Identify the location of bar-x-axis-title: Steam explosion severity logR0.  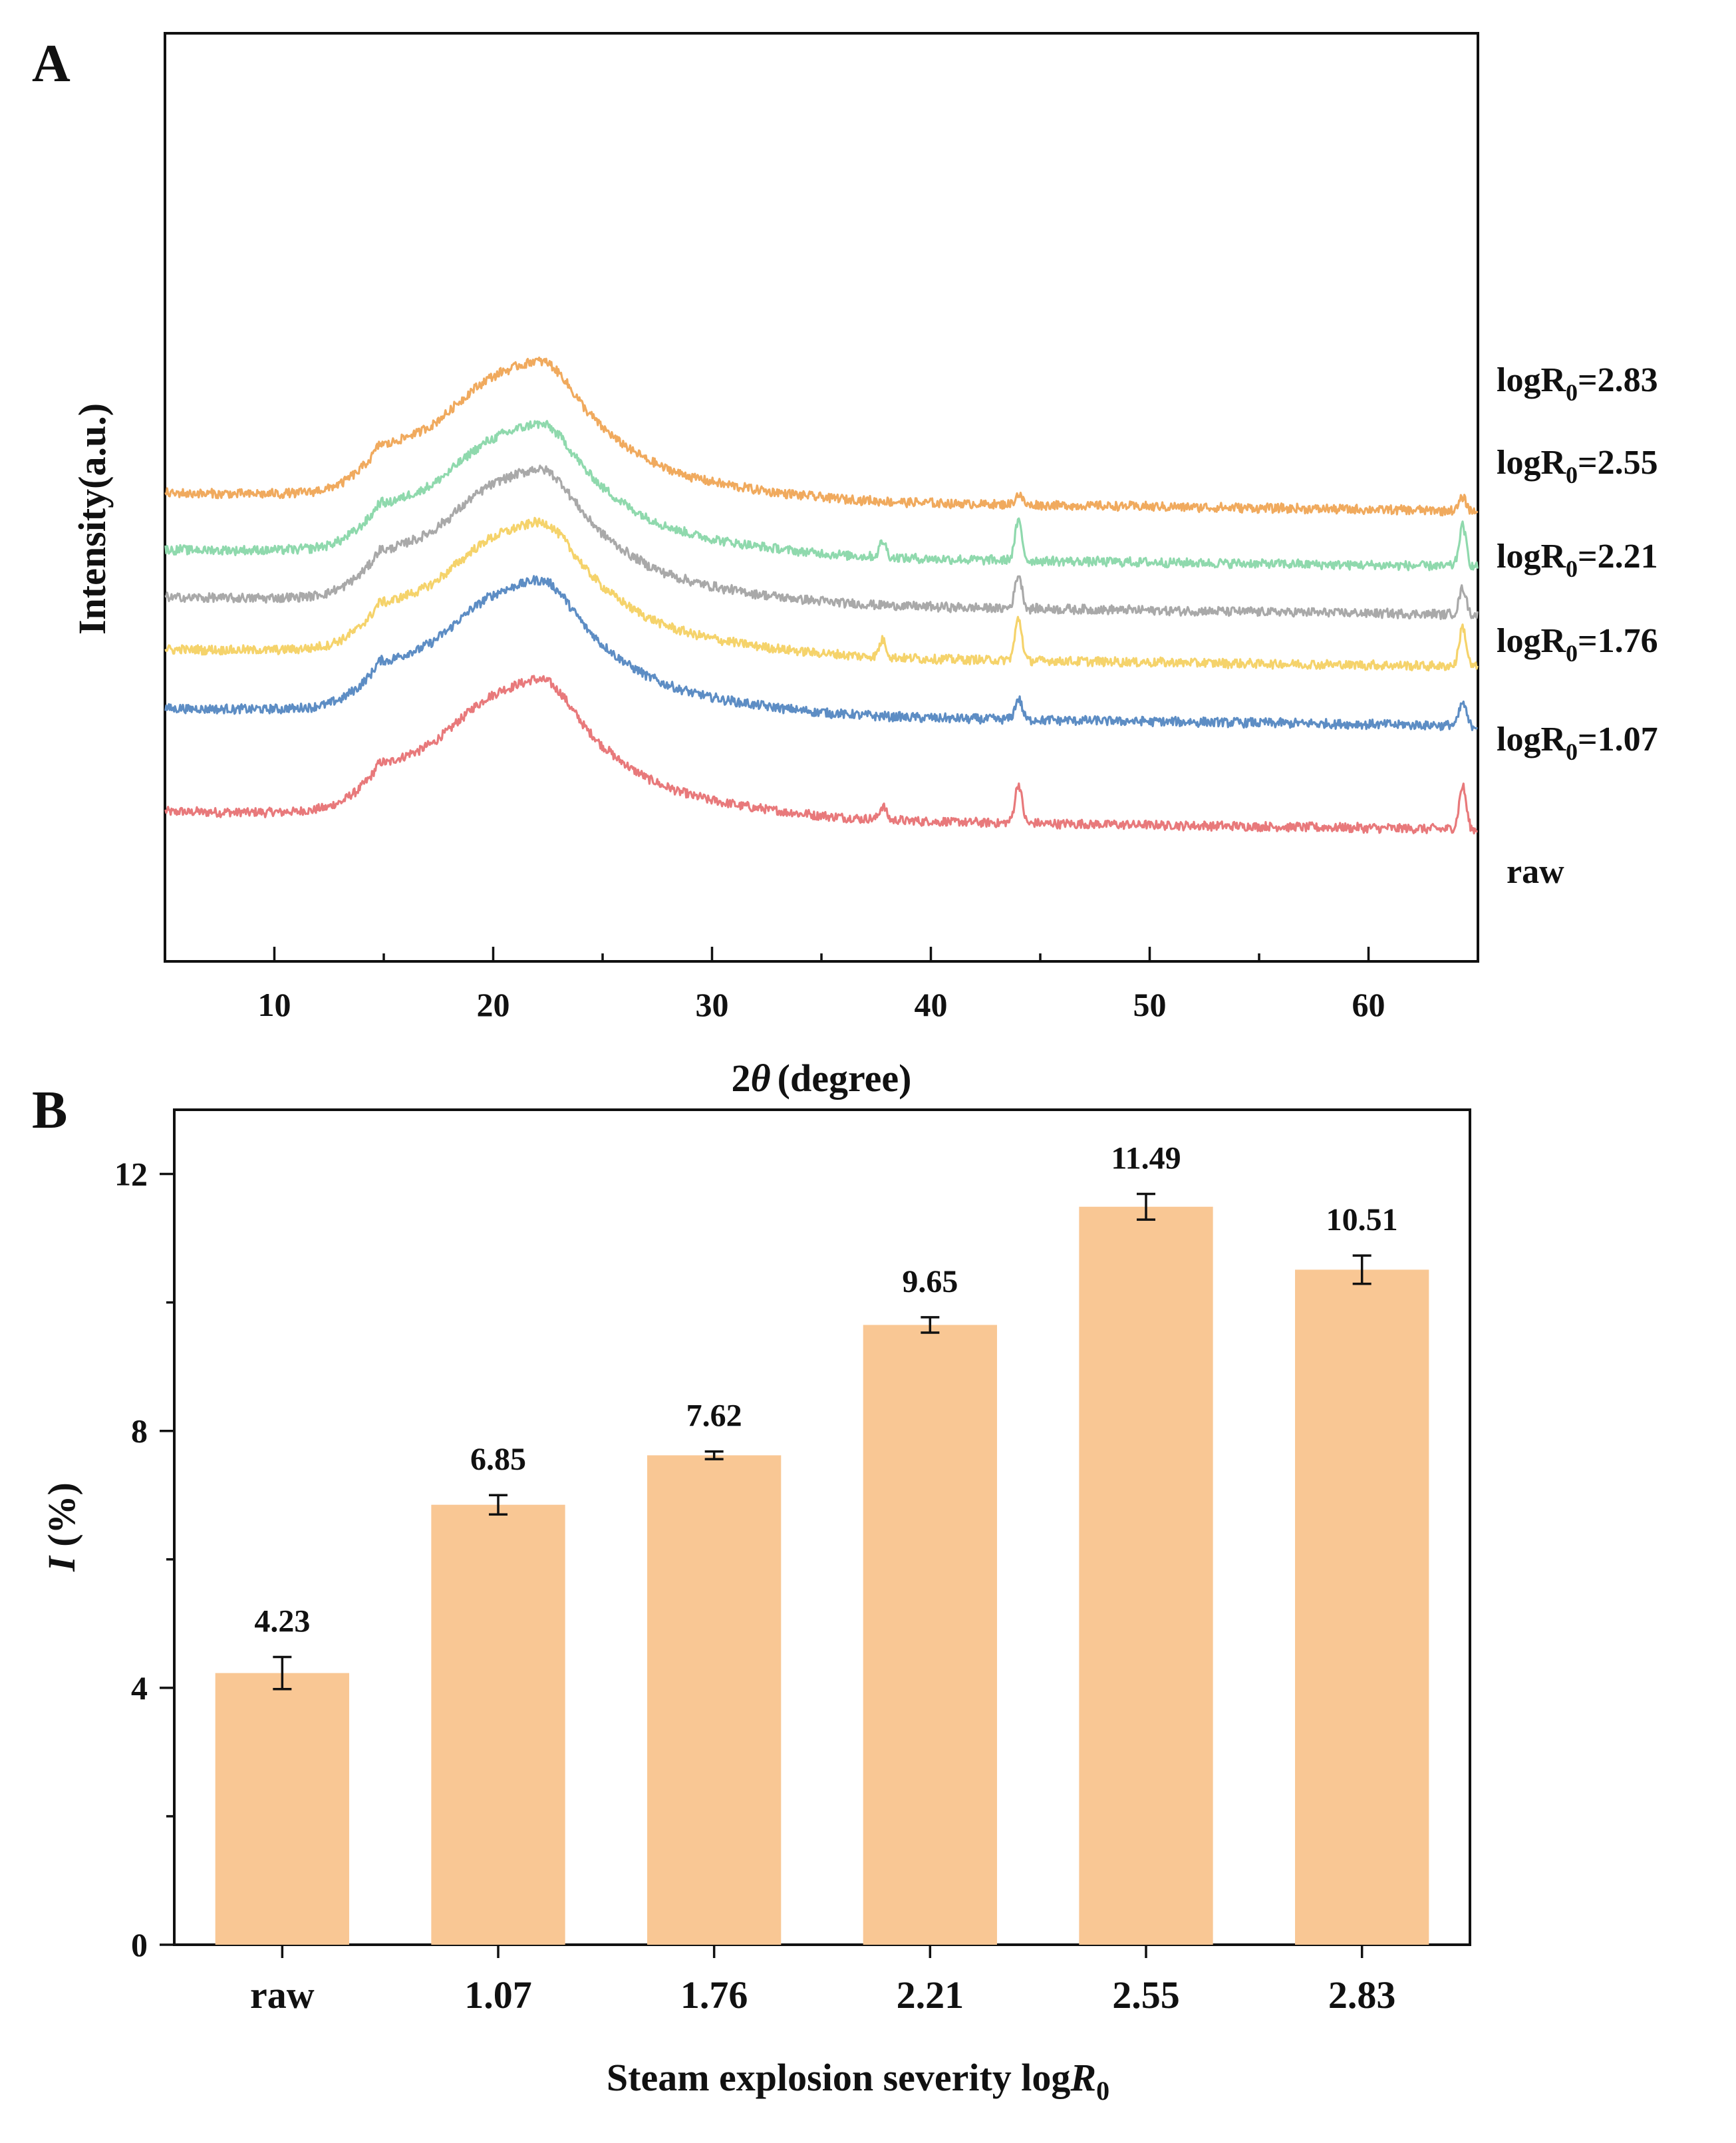
(858, 2081).